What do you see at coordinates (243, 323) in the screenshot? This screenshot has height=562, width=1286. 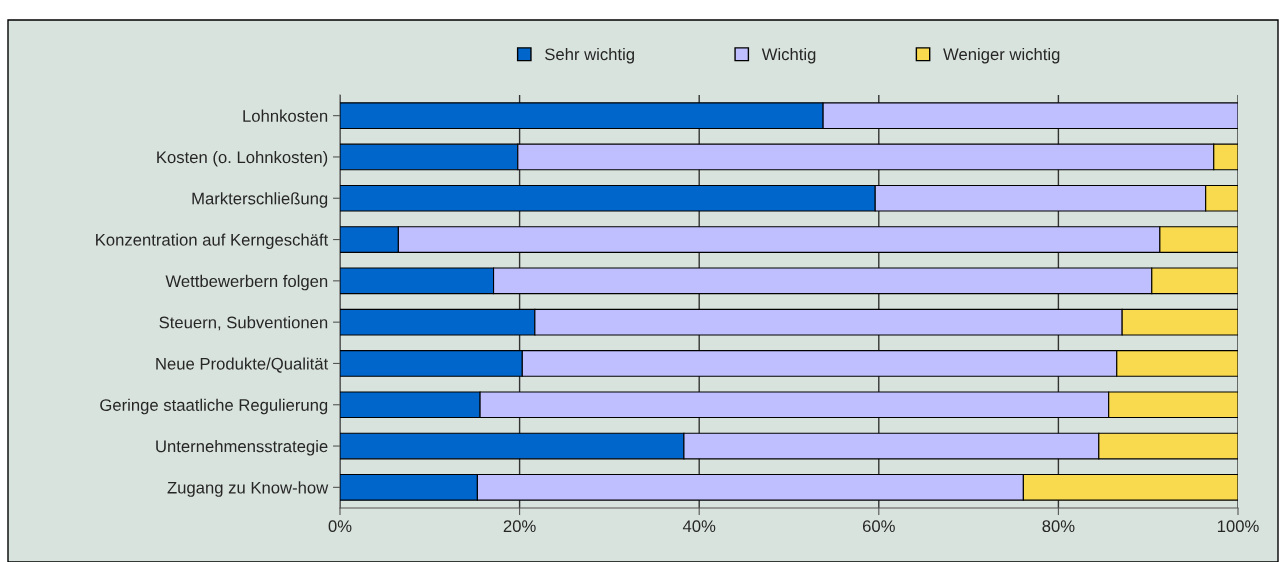 I see `y-tick-label: Steuern, Subventionen` at bounding box center [243, 323].